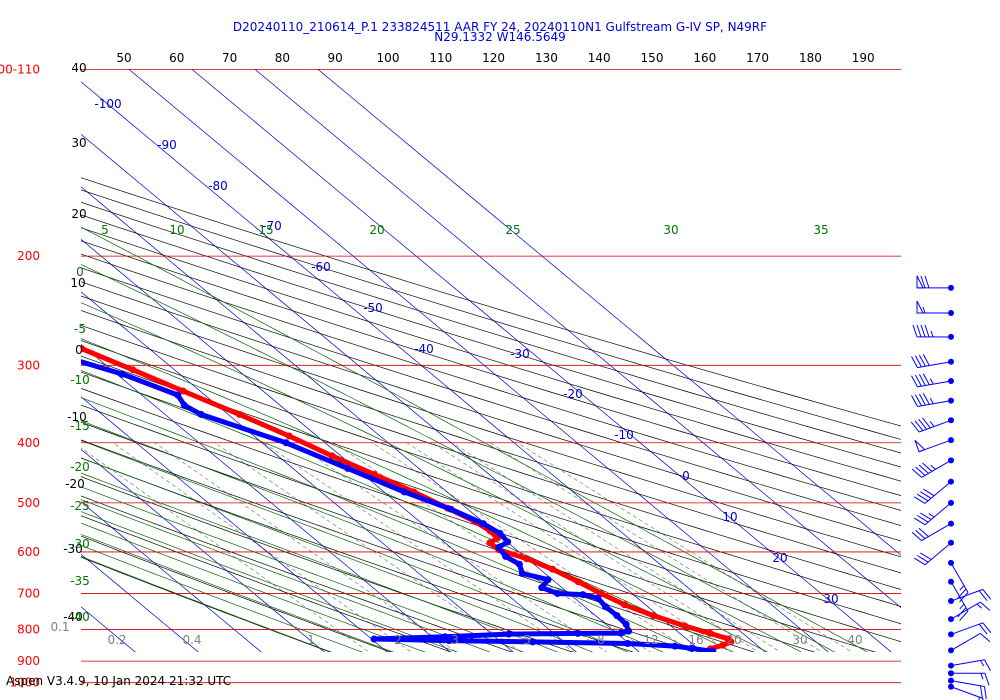  I want to click on mixing-ratio-label: 16, so click(695, 640).